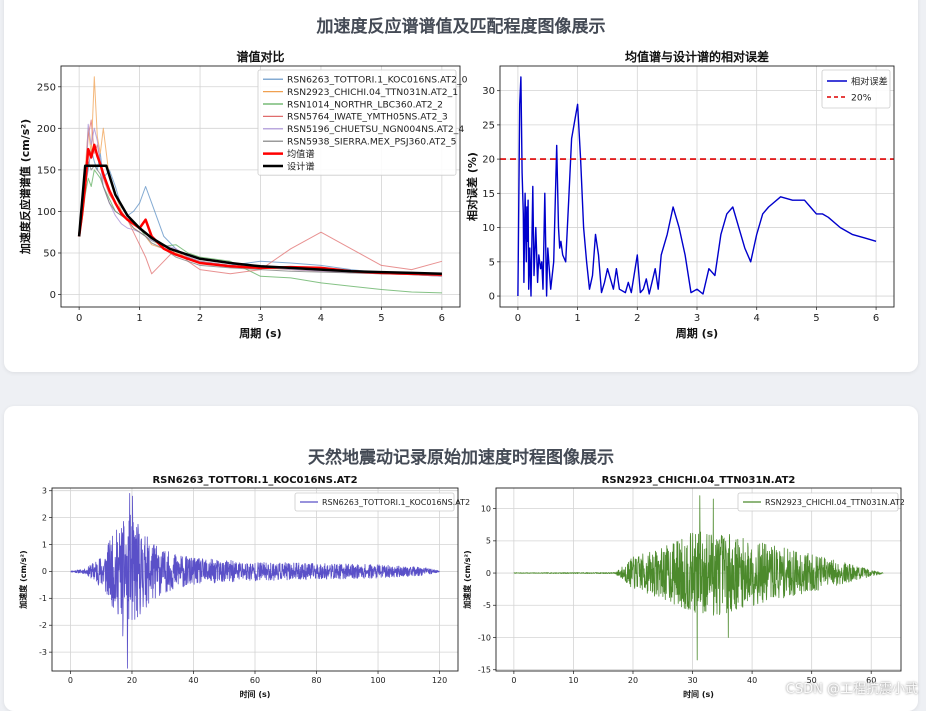  I want to click on y-tick-label: -3, so click(43, 652).